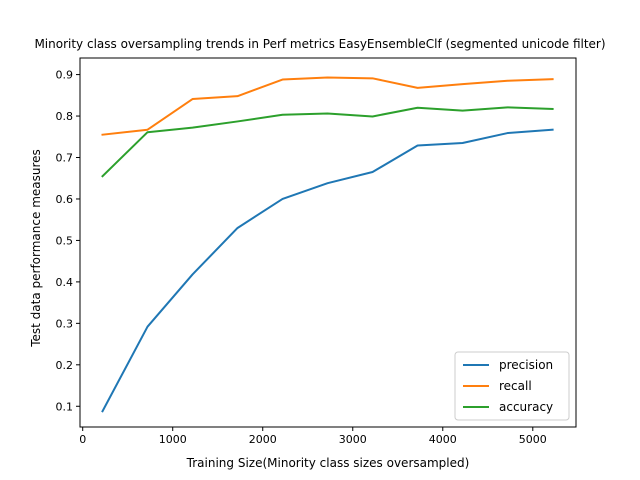 Image resolution: width=640 pixels, height=480 pixels. What do you see at coordinates (173, 439) in the screenshot?
I see `x-tick-label: 1000` at bounding box center [173, 439].